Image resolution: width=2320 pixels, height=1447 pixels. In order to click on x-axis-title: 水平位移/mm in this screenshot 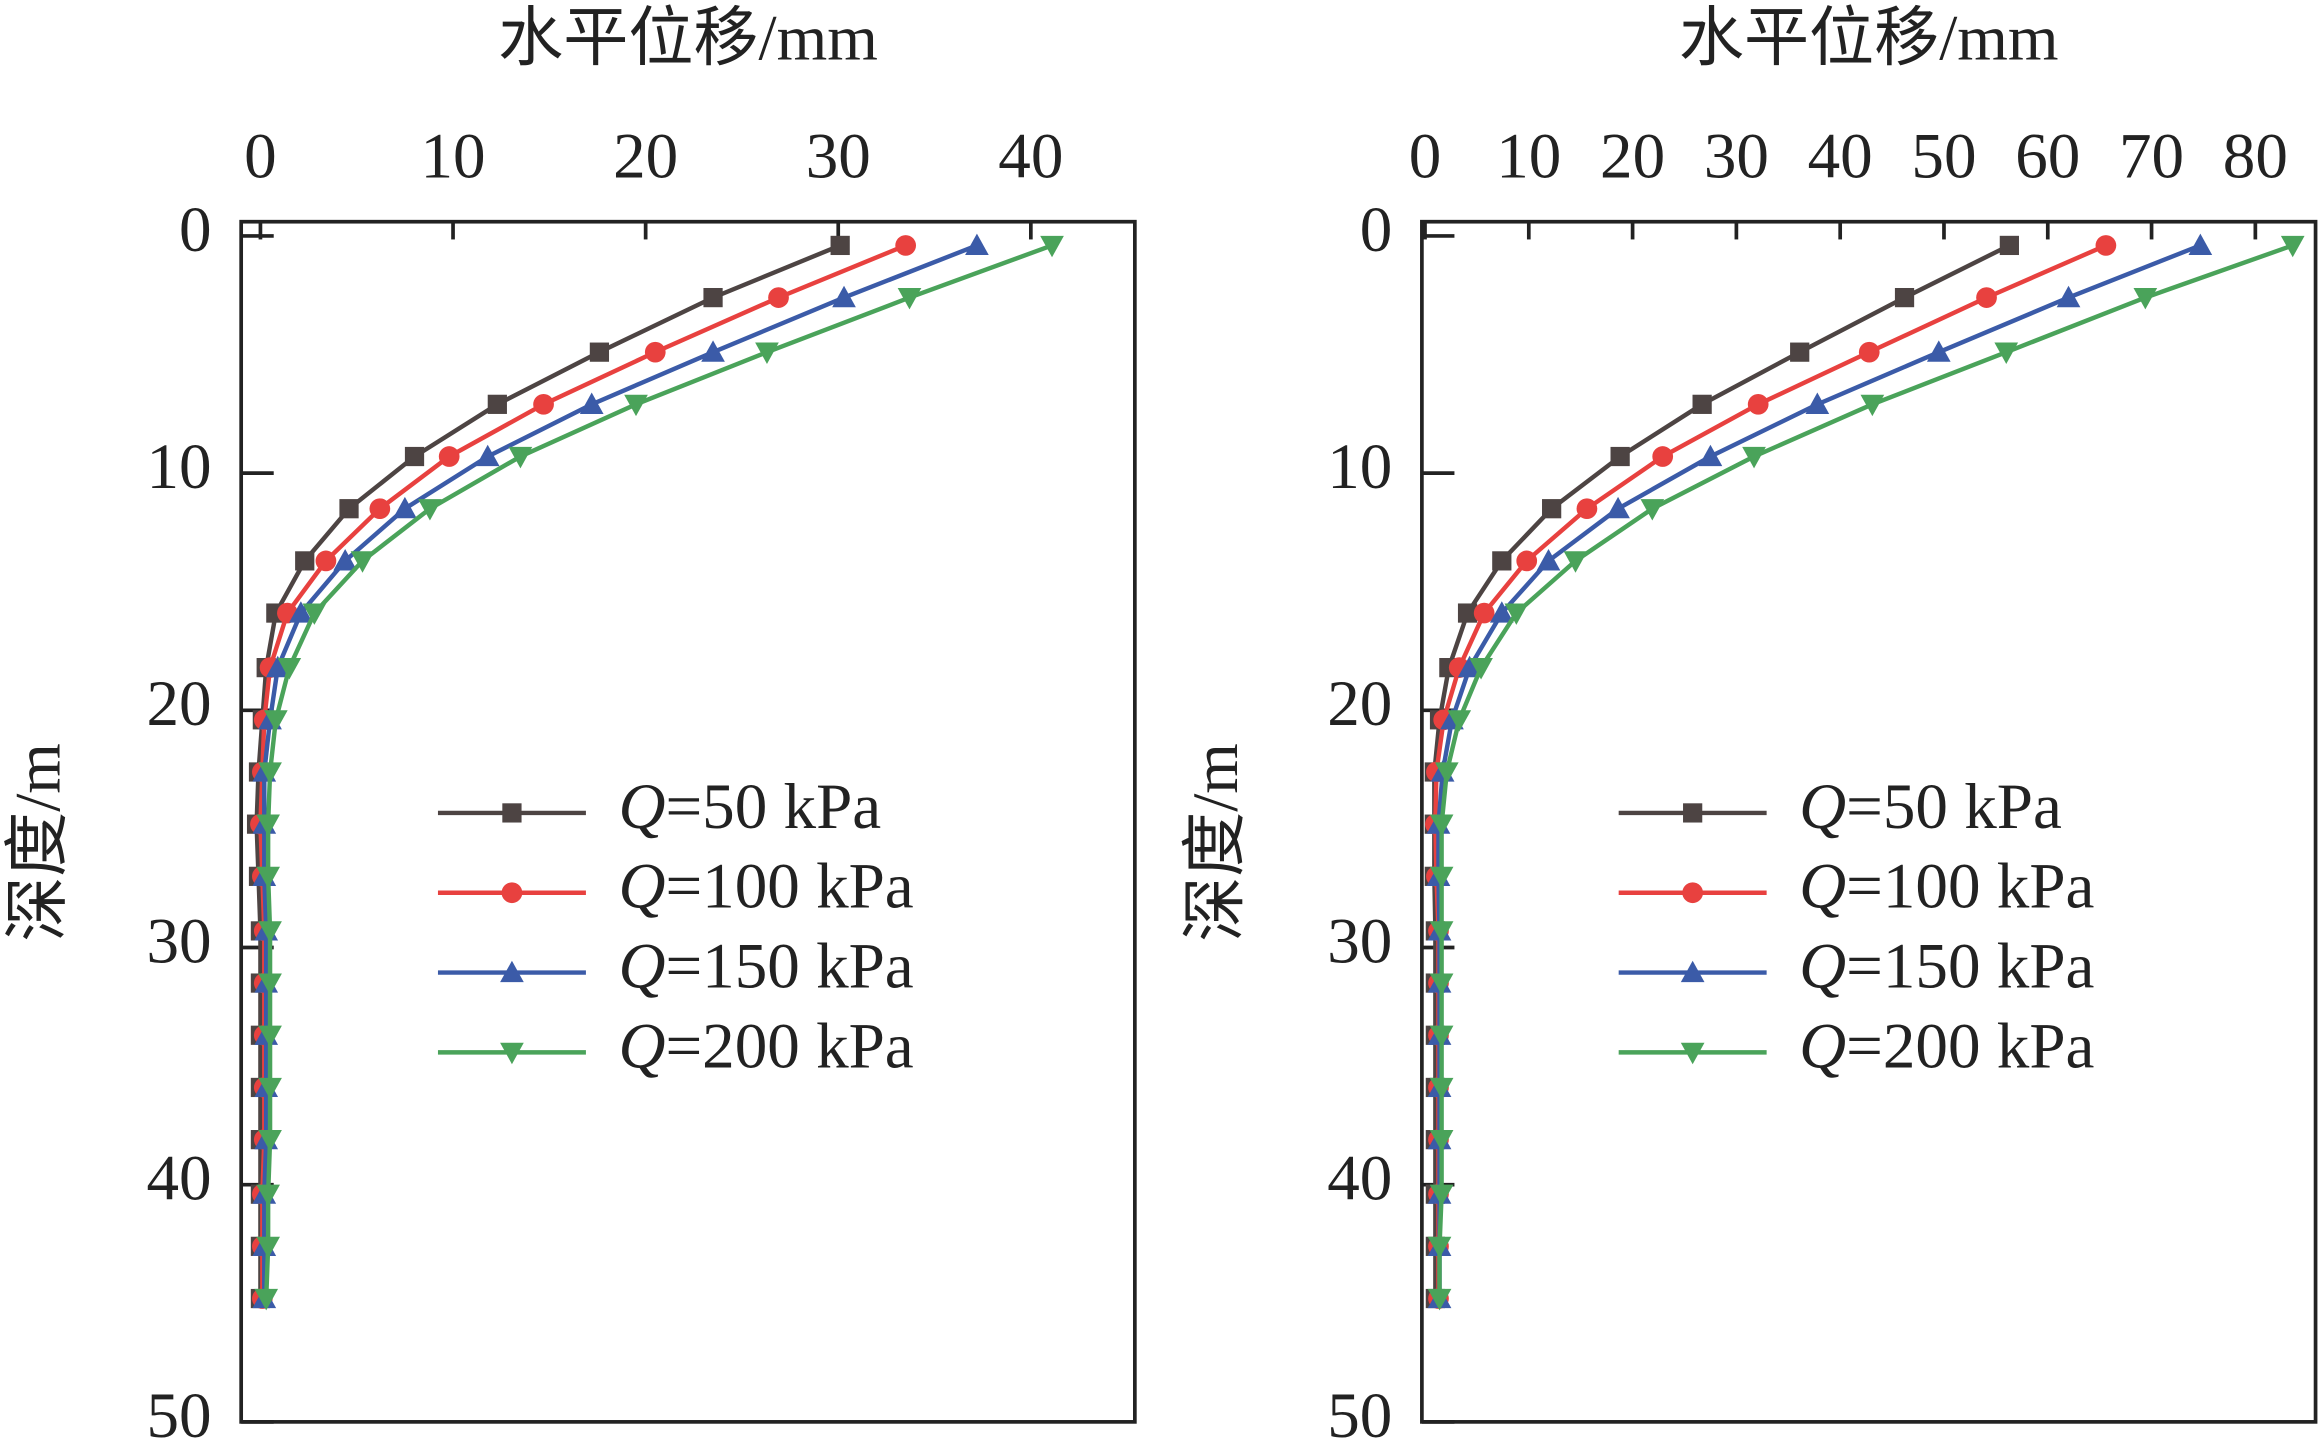, I will do `click(1869, 38)`.